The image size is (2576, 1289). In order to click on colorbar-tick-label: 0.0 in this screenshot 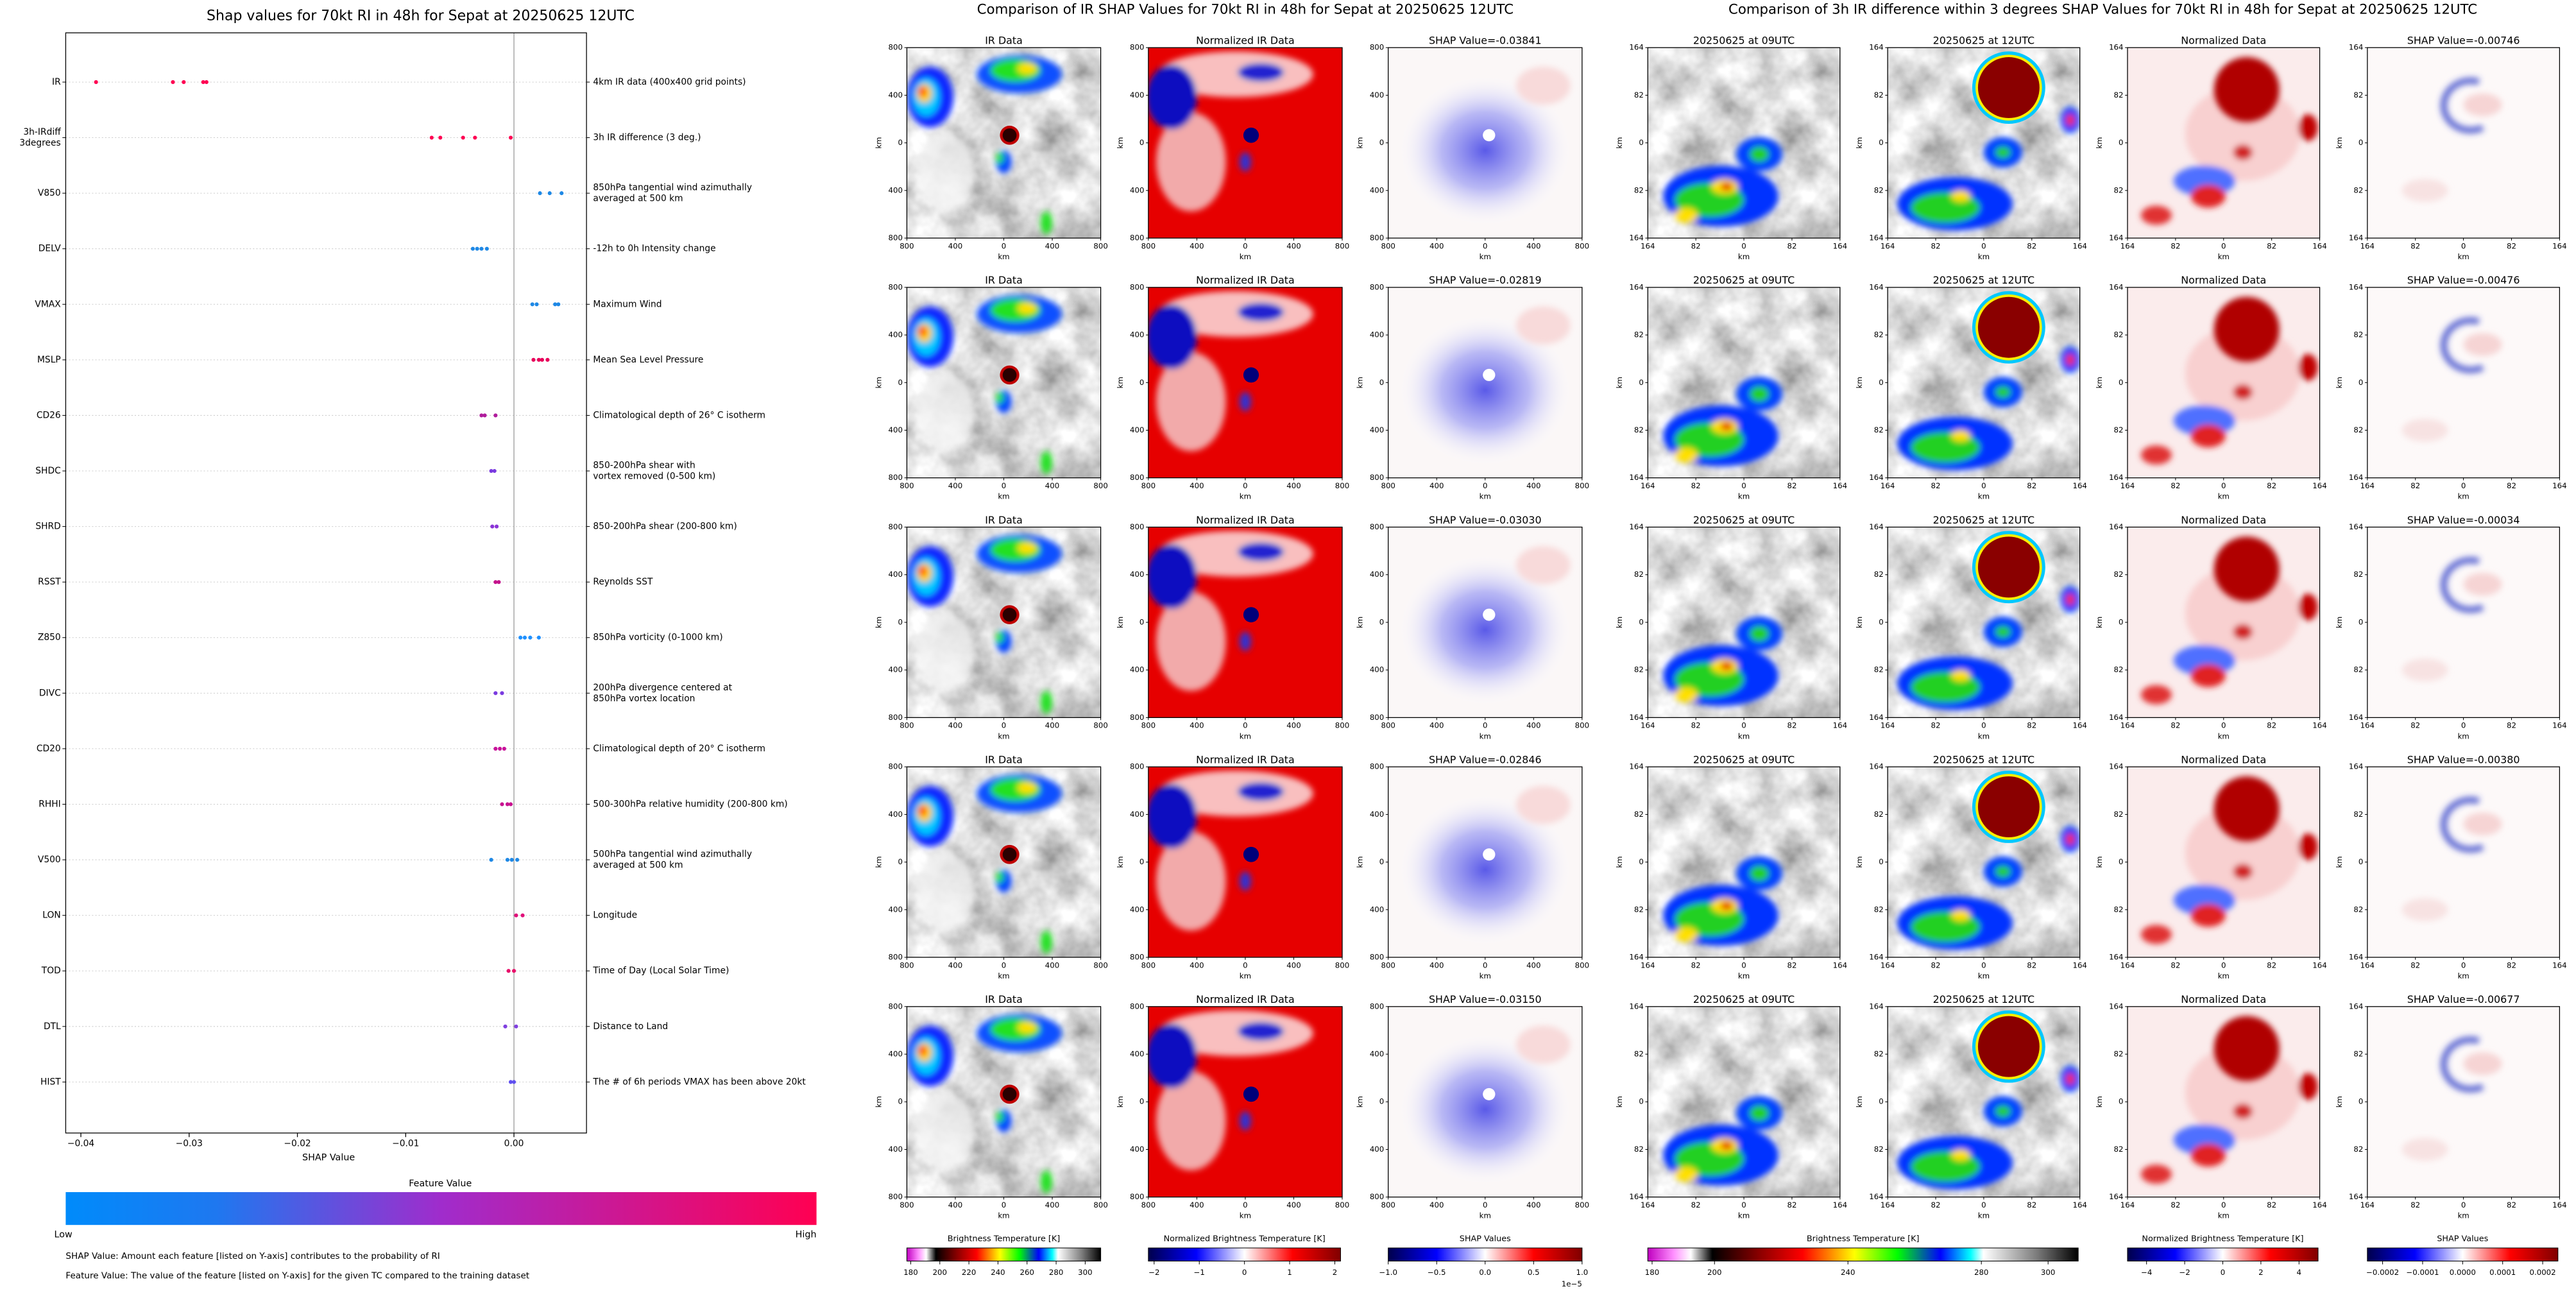, I will do `click(1485, 1272)`.